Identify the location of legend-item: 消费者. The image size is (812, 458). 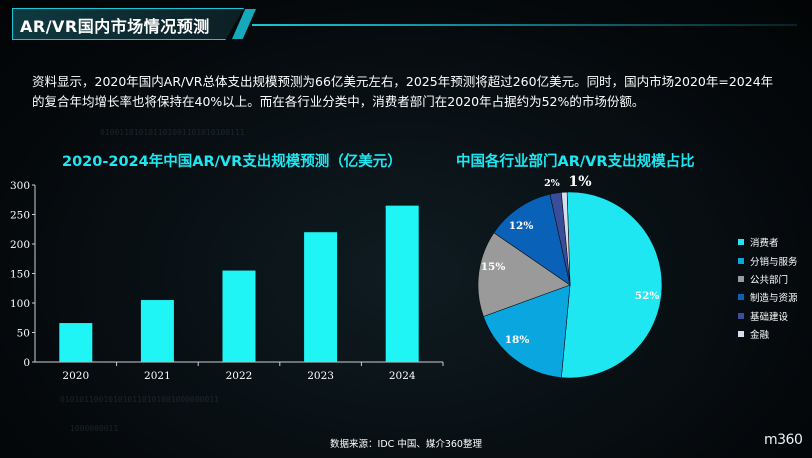
(768, 242).